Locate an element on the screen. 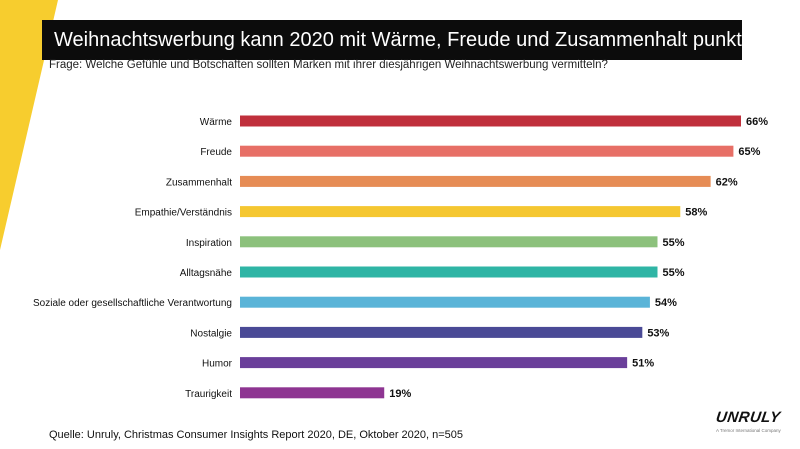 The height and width of the screenshot is (449, 800). category-label: Wärme is located at coordinates (216, 122).